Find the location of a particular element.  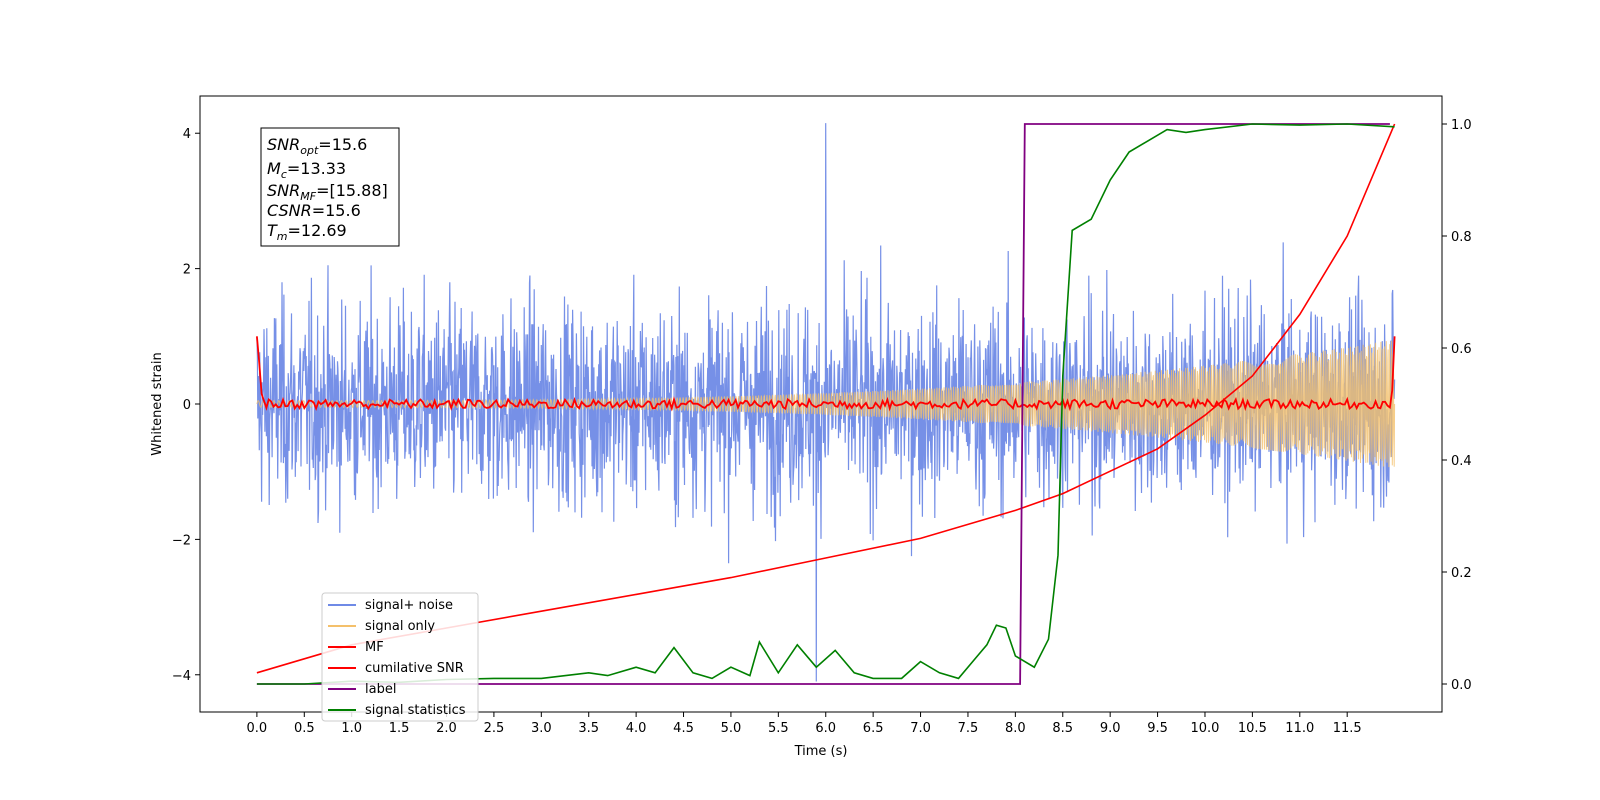

legend-label-signal-statistics: signal statistics is located at coordinates (415, 710).